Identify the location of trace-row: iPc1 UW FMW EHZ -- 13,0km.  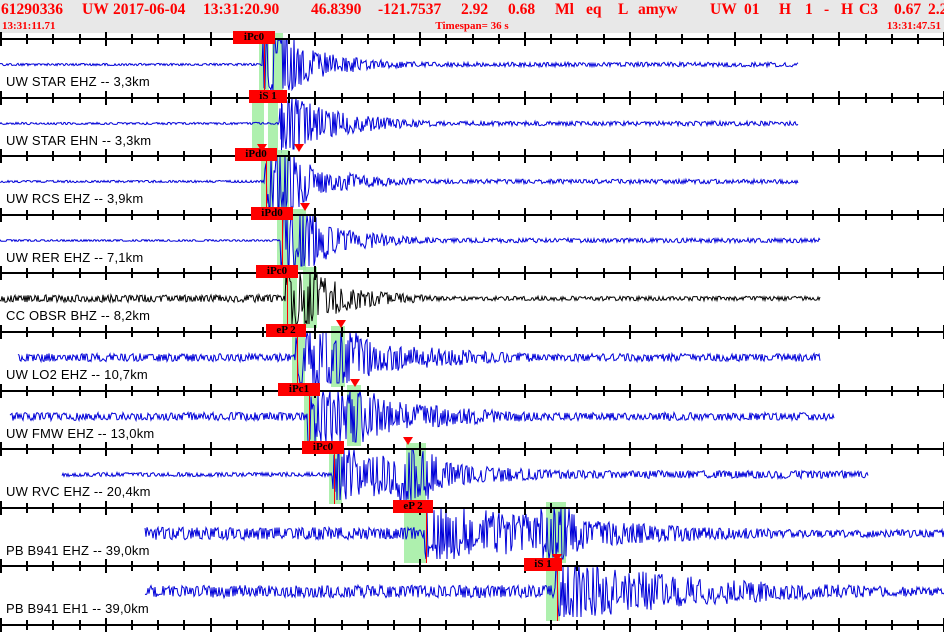
(472, 412).